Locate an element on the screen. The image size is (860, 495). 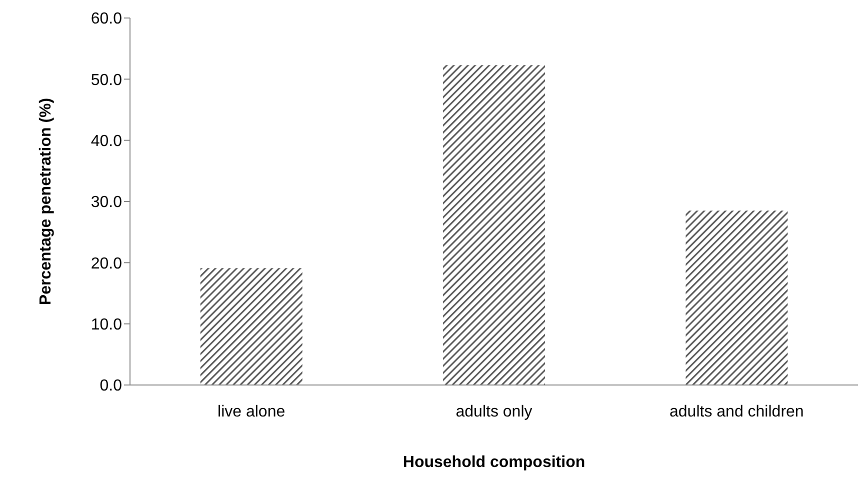
y-tick-label: 50.0 is located at coordinates (106, 80).